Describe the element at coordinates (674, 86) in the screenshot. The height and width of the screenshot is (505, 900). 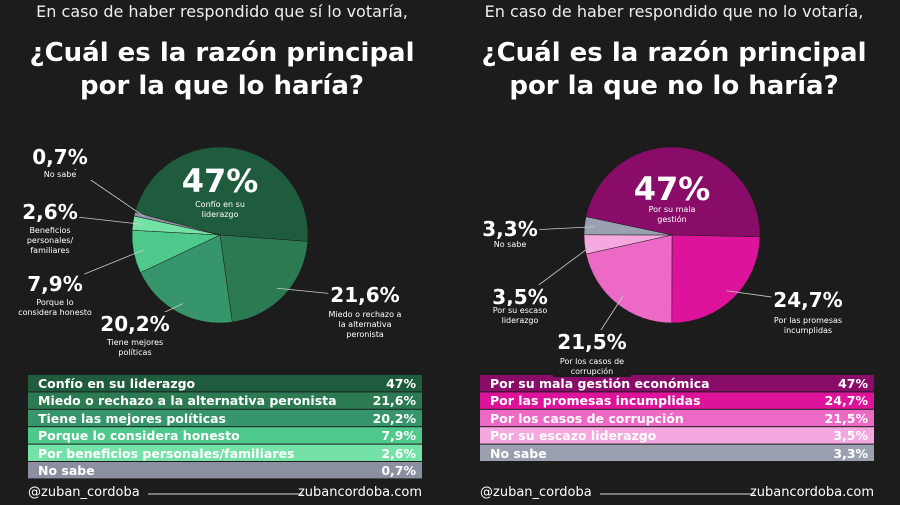
I see `title: por la que no lo haría?` at that location.